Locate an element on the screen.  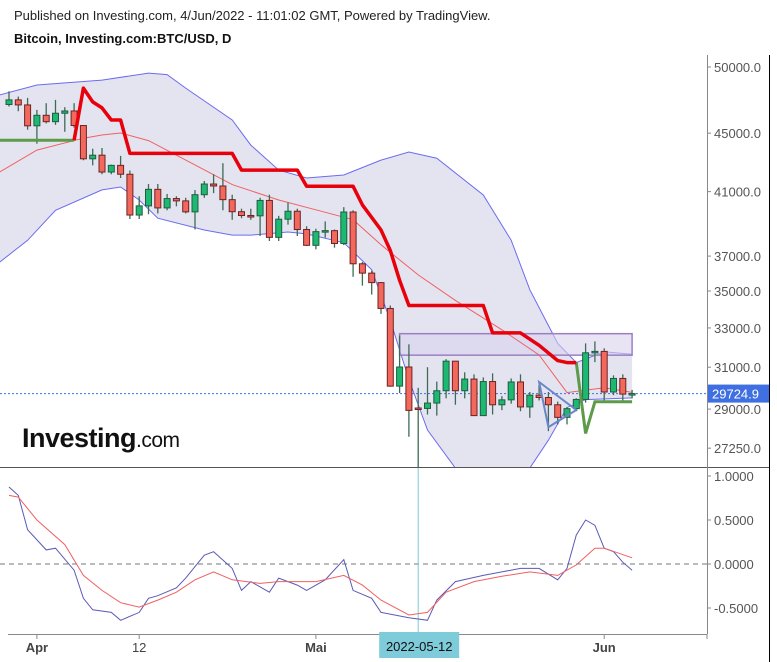
y-tick-label: 41000.0 is located at coordinates (737, 192).